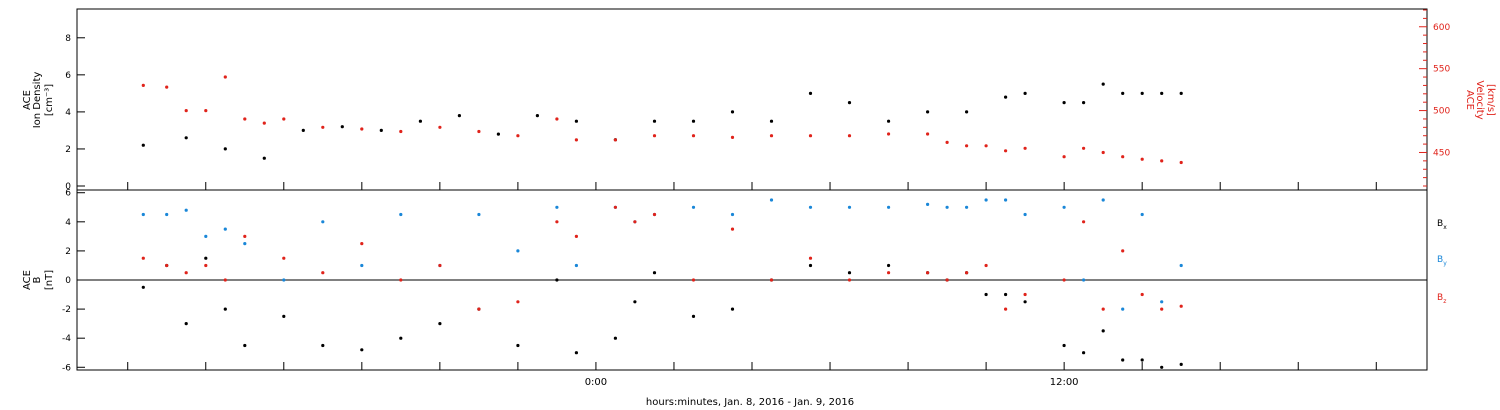 The width and height of the screenshot is (1500, 410). Describe the element at coordinates (68, 194) in the screenshot. I see `bottom-ytick-label: 6` at that location.